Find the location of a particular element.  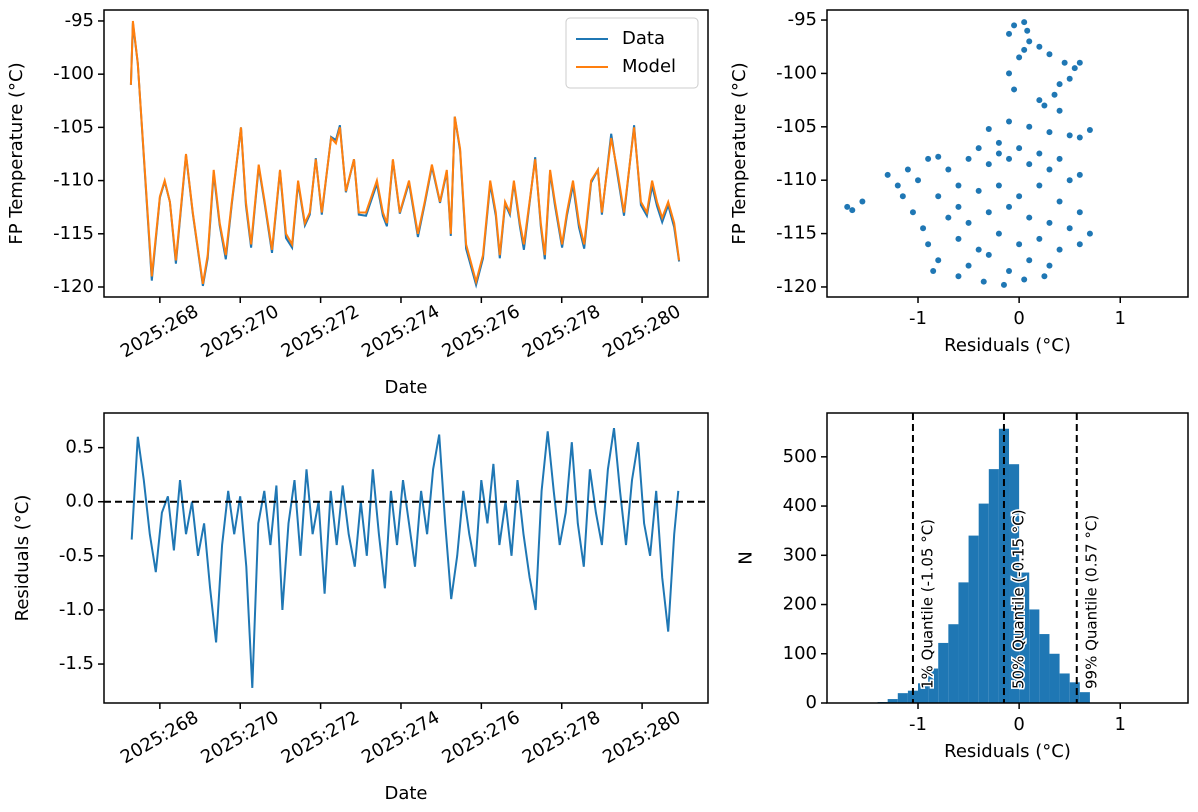

y-tick-label: -0.5 is located at coordinates (76, 555).